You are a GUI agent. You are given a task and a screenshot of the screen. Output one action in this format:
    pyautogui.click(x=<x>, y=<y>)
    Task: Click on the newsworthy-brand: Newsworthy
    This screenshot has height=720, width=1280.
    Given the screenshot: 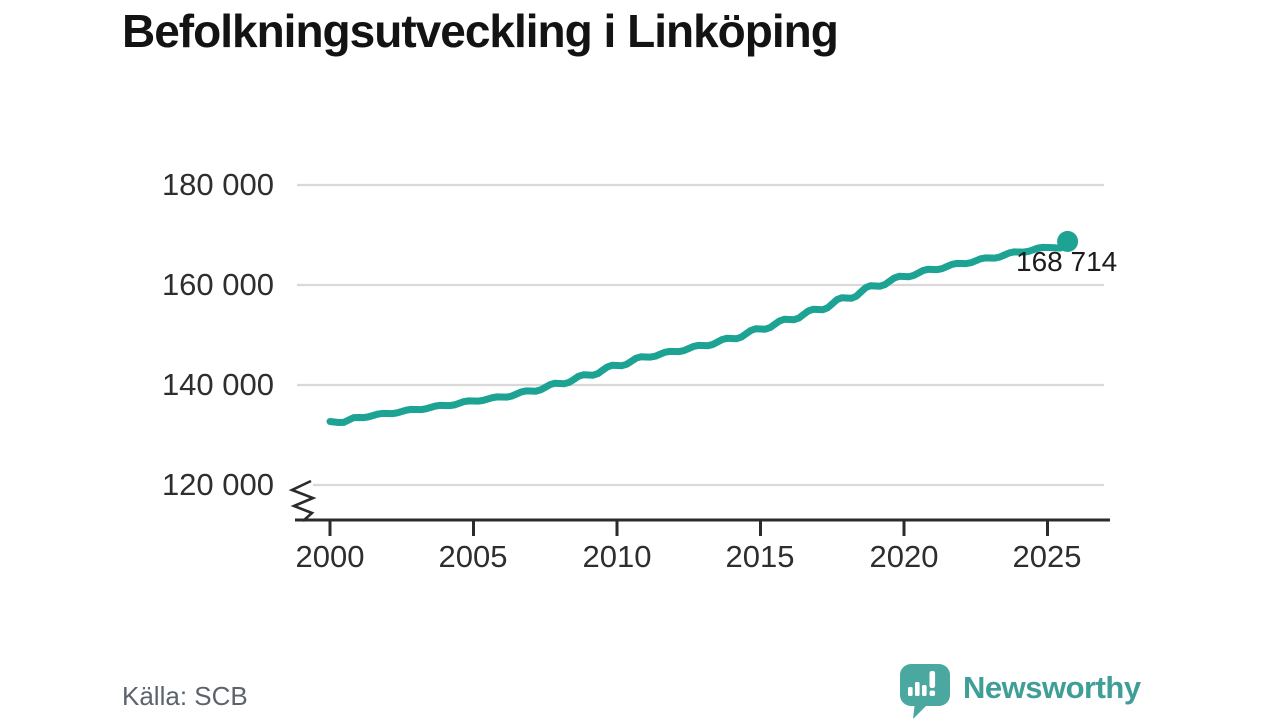 What is the action you would take?
    pyautogui.click(x=1020, y=692)
    